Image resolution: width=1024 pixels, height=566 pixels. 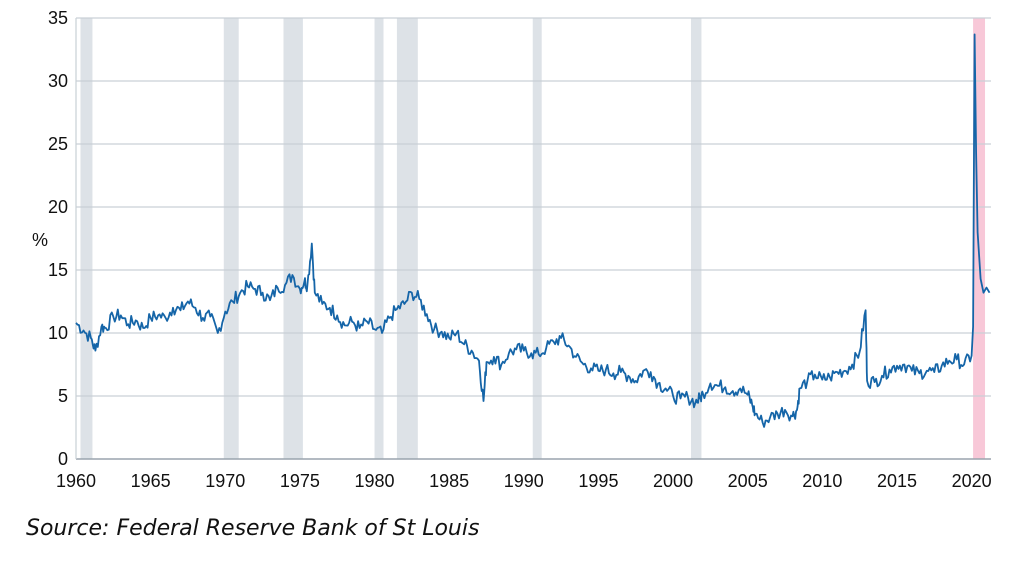 What do you see at coordinates (897, 481) in the screenshot?
I see `x-tick-label: 2015` at bounding box center [897, 481].